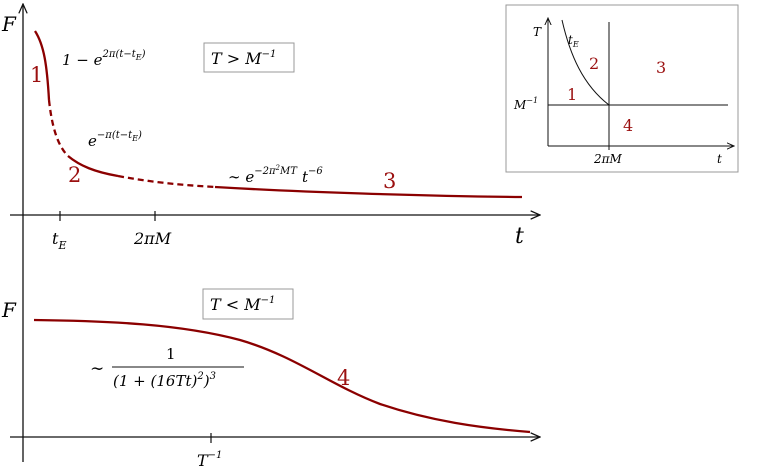  What do you see at coordinates (58, 128) in the screenshot?
I see `curve-region-2-dashed` at bounding box center [58, 128].